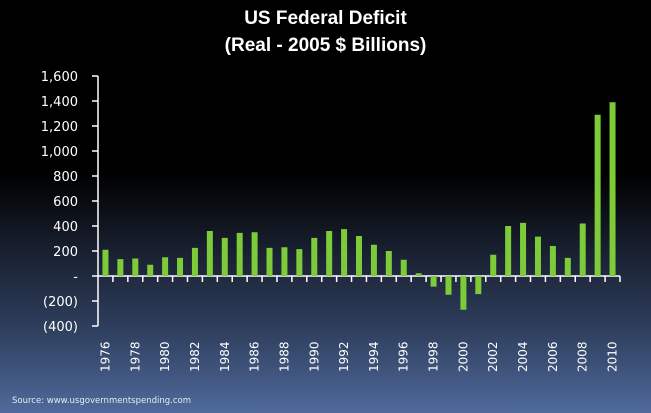 The image size is (651, 413). What do you see at coordinates (269, 261) in the screenshot?
I see `bar-1987` at bounding box center [269, 261].